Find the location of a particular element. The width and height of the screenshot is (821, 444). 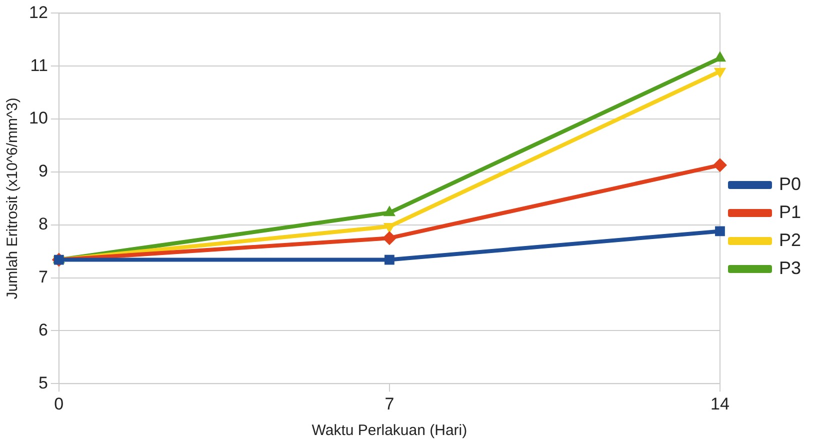

y-tick-label: 9 is located at coordinates (43, 171).